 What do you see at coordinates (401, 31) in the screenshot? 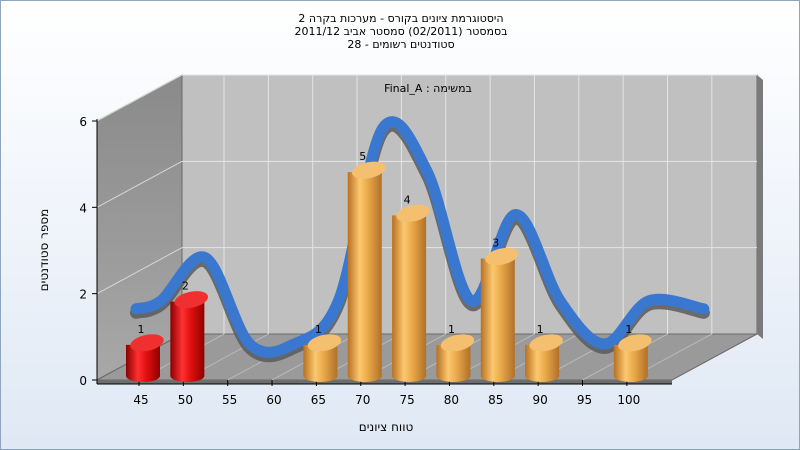
I see `chart-title-line-2: בסמסטר (02/2011) סמסטר אביב 2011/12` at bounding box center [401, 31].